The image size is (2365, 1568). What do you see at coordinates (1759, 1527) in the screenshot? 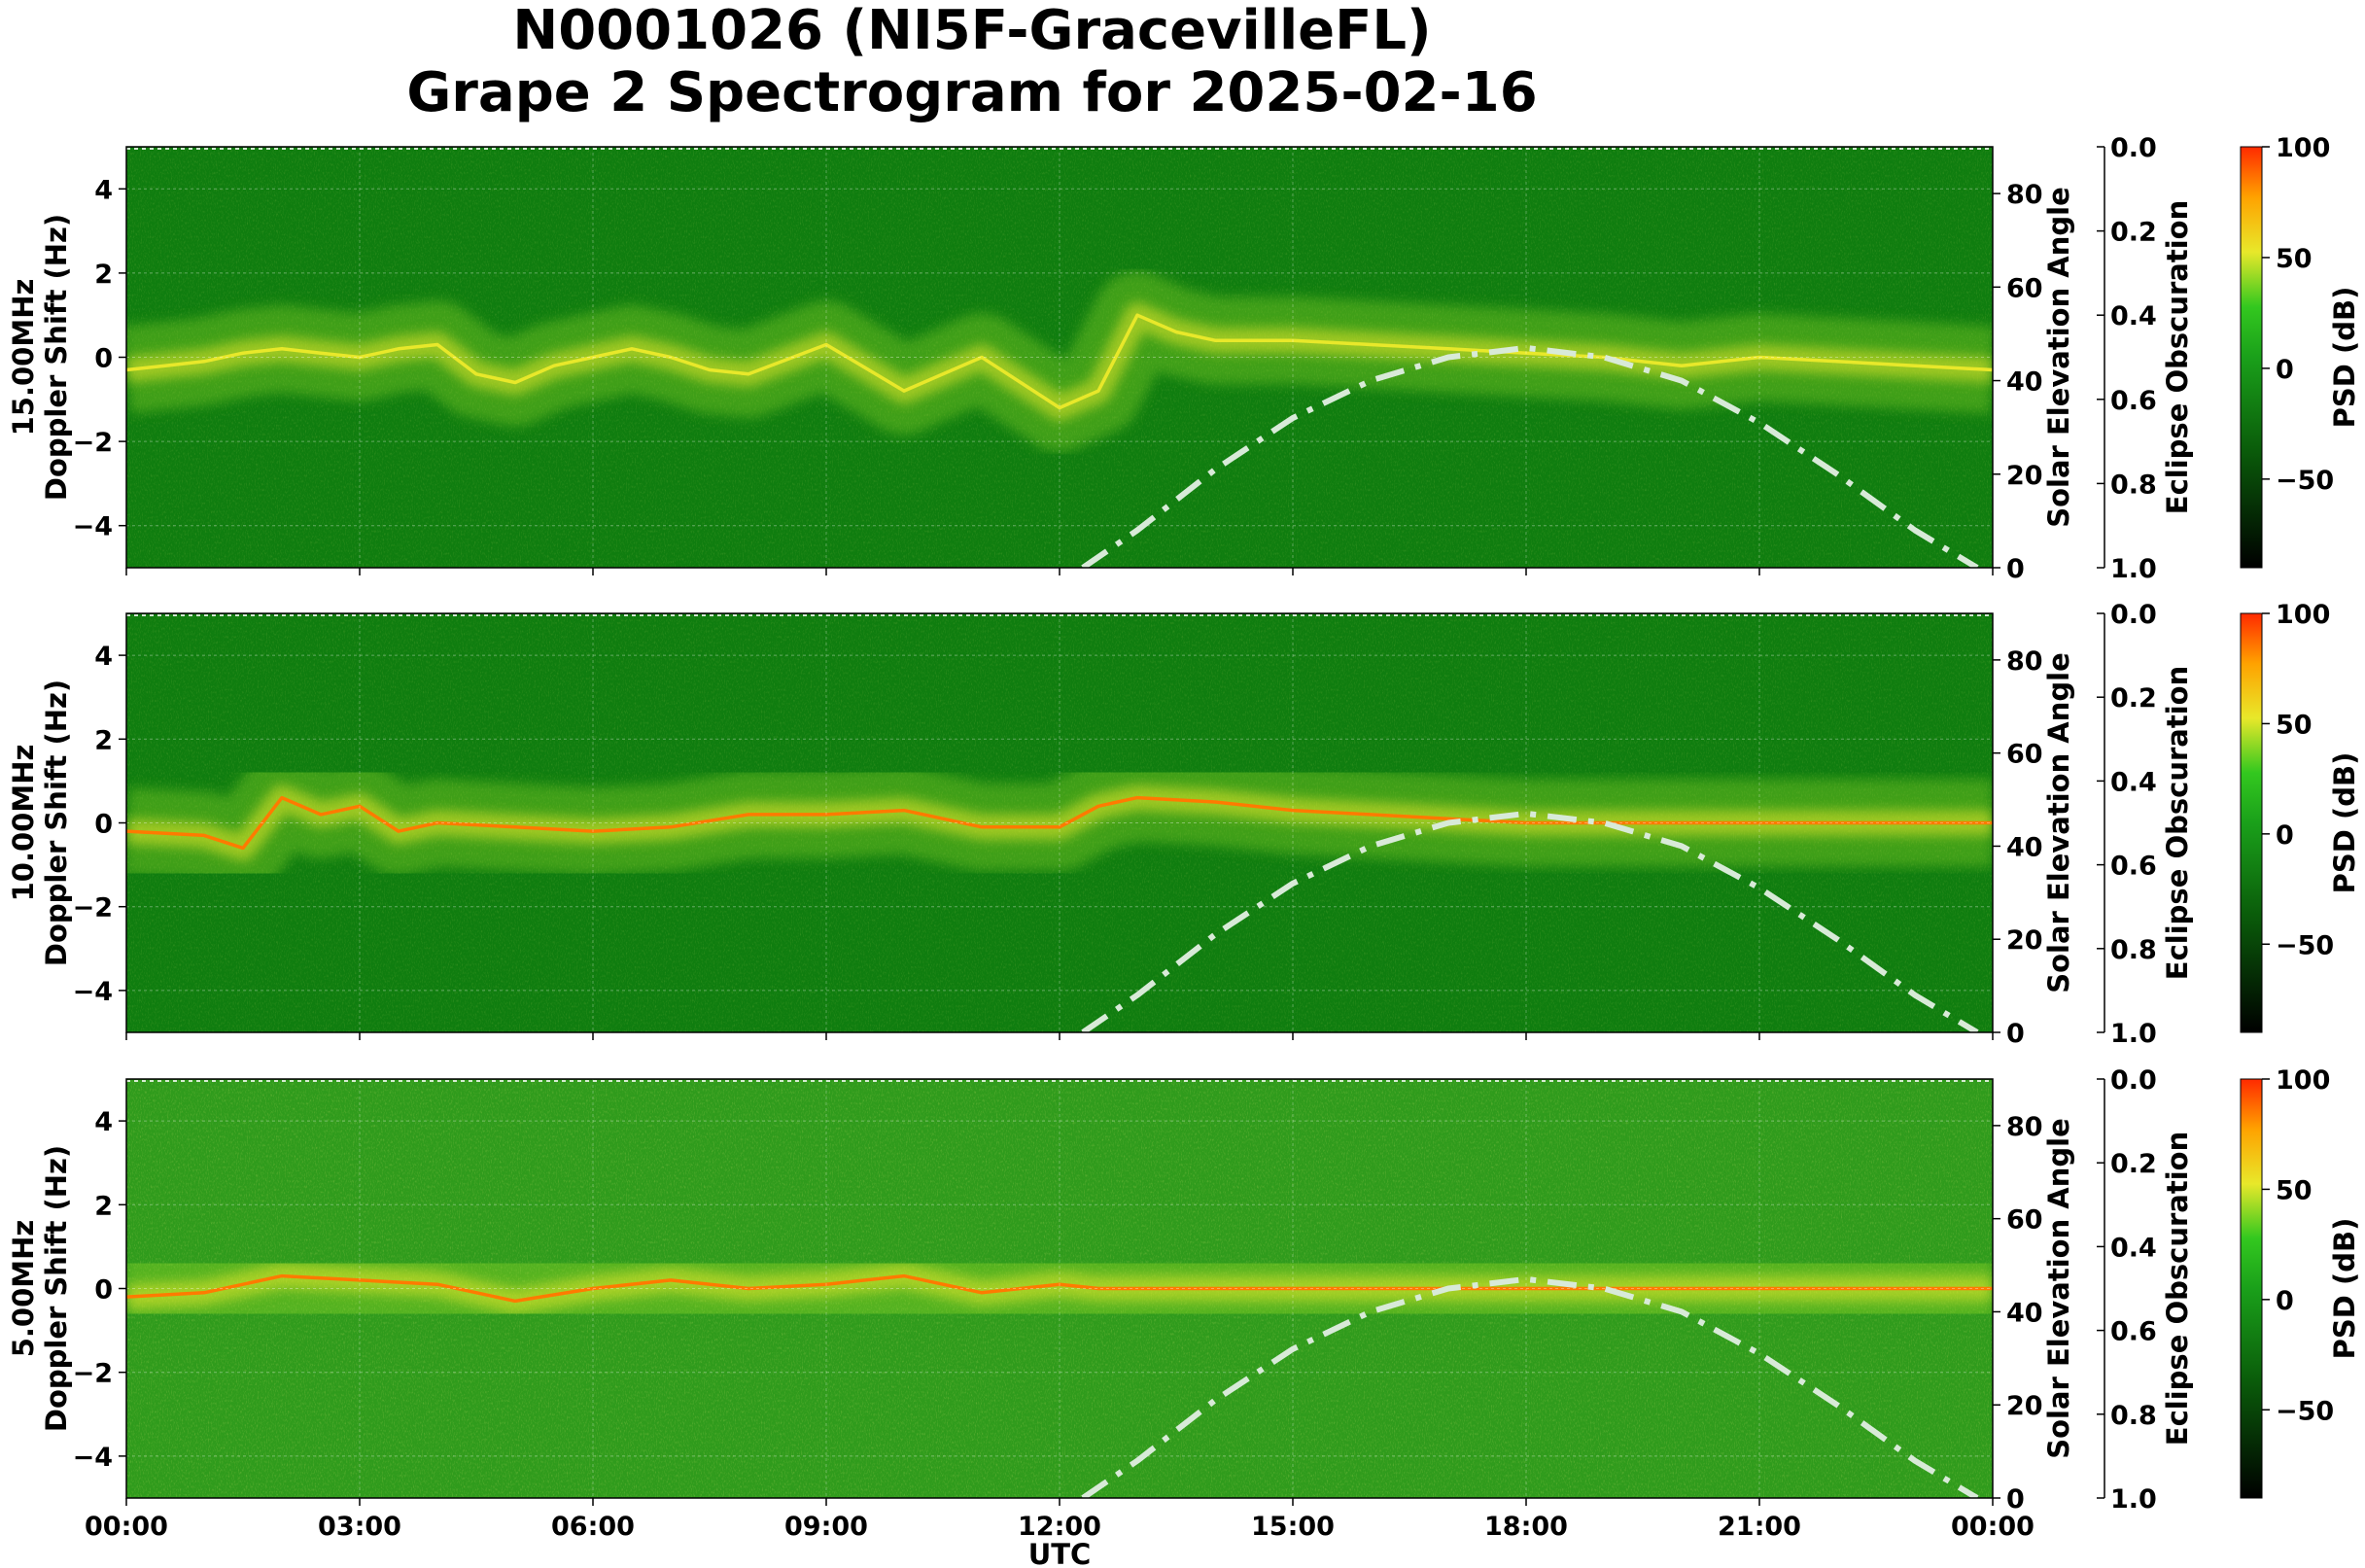
I see `x-tick-label: 21:00` at bounding box center [1759, 1527].